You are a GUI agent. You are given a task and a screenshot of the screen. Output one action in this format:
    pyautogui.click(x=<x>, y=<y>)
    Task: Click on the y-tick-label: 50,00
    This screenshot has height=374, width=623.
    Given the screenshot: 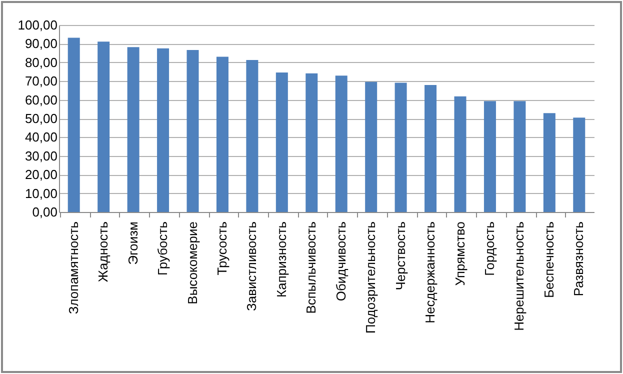 What is the action you would take?
    pyautogui.click(x=41, y=118)
    